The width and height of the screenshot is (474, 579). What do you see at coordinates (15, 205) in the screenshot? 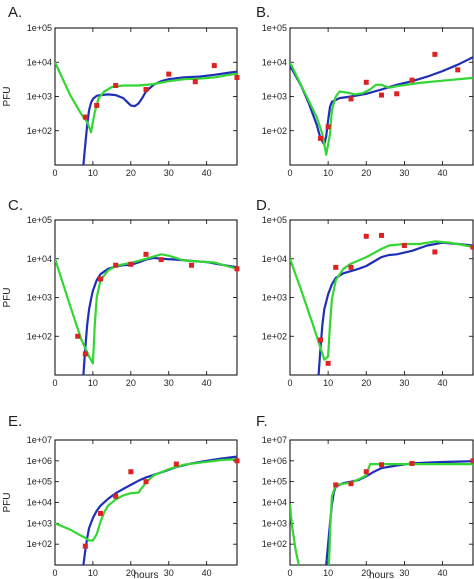
I see `panel-letter: C.` at bounding box center [15, 205].